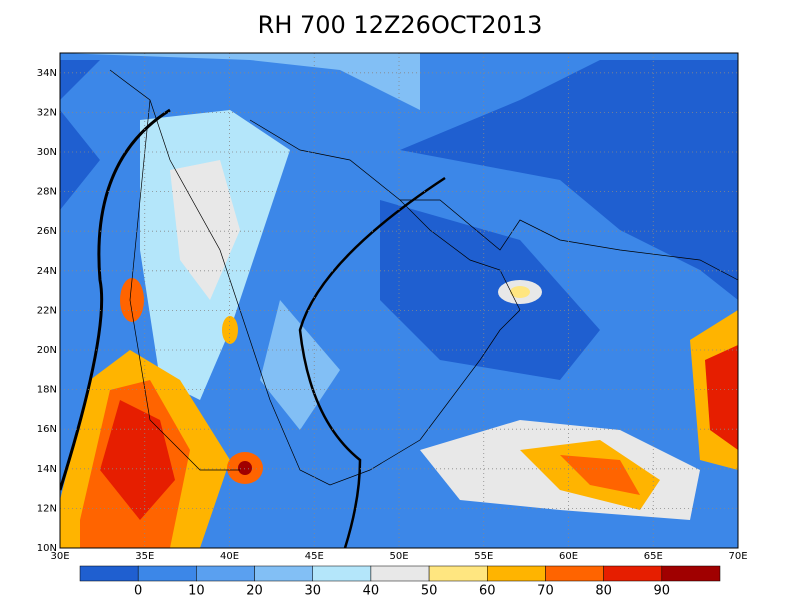 This screenshot has width=800, height=600. Describe the element at coordinates (603, 591) in the screenshot. I see `colorbar-label: 80` at that location.